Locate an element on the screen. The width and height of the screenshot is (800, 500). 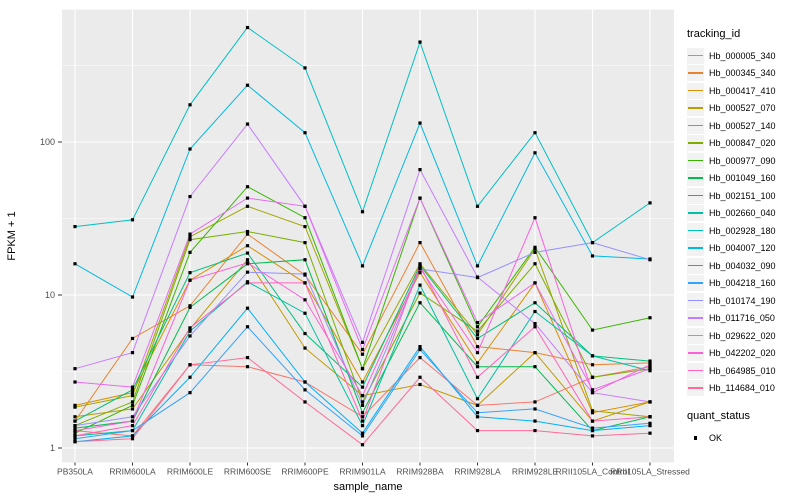
legend-item: Hb_000527_140 is located at coordinates (743, 126).